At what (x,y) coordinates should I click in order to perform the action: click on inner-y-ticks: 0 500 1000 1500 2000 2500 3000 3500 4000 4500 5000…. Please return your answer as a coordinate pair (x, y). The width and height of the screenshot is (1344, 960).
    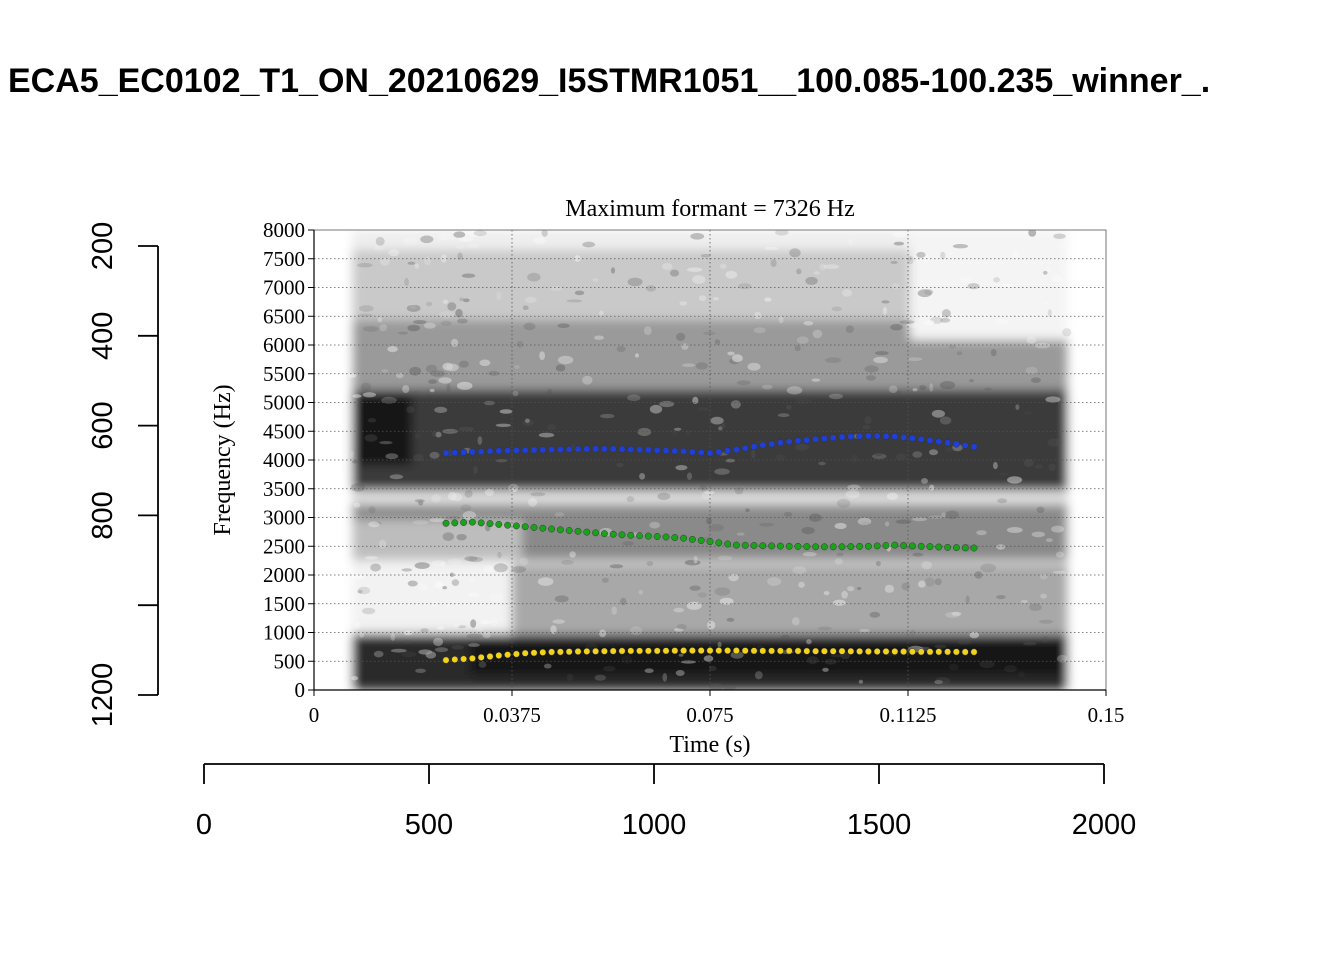
    Looking at the image, I should click on (288, 460).